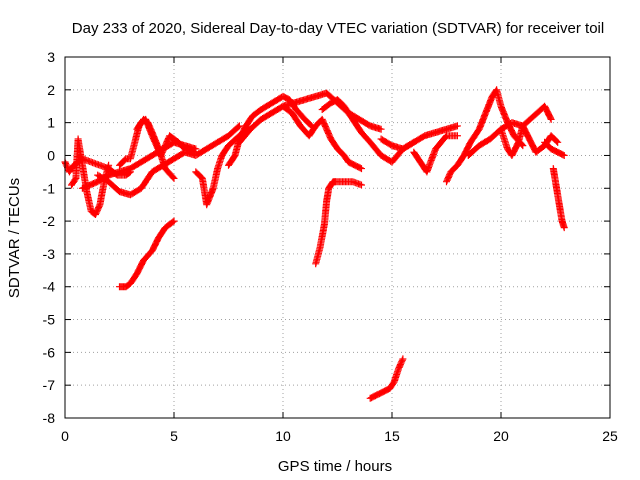 This screenshot has height=480, width=640. Describe the element at coordinates (49, 287) in the screenshot. I see `y-tick-label: -4` at that location.